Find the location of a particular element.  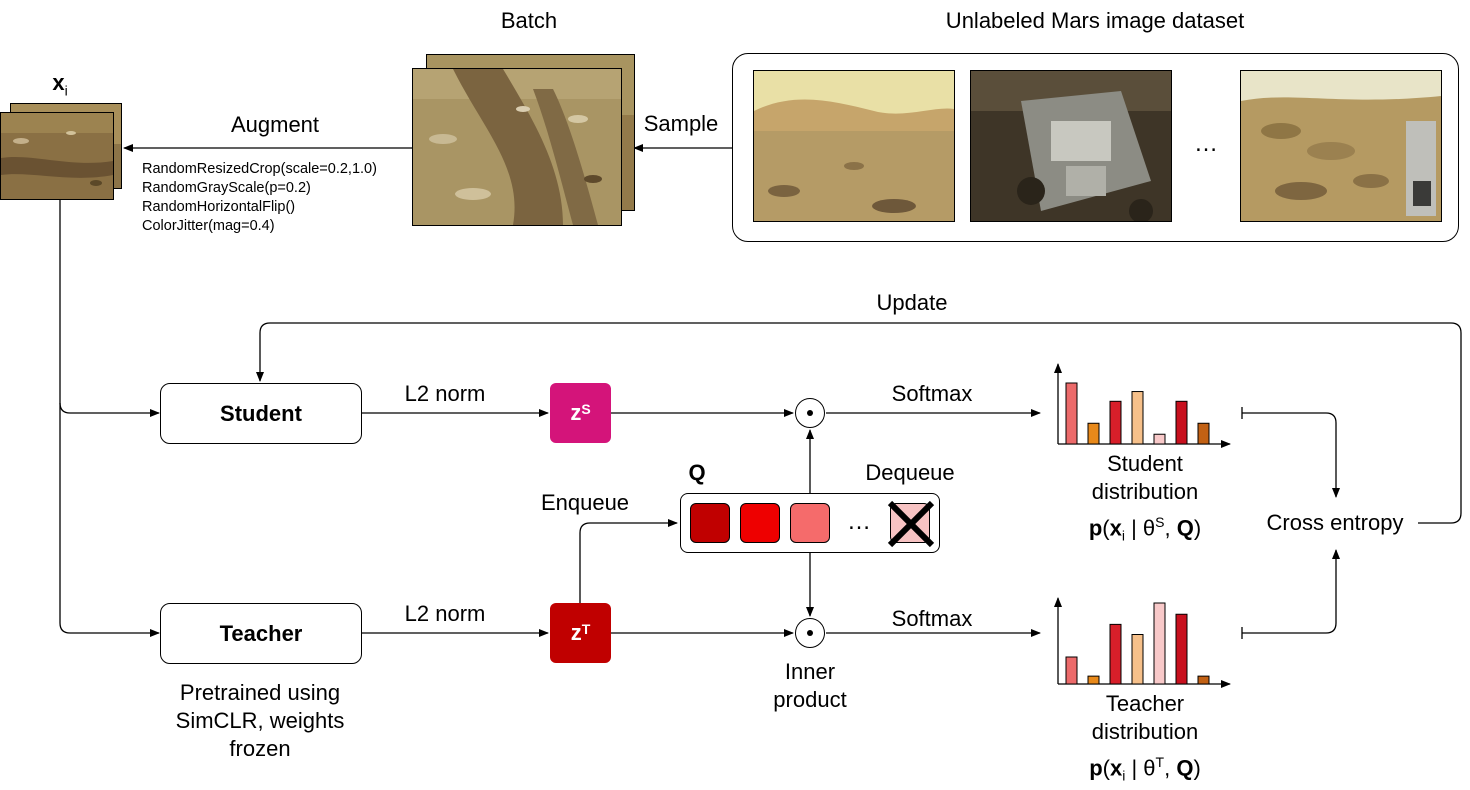

queue-label: Q is located at coordinates (697, 472).